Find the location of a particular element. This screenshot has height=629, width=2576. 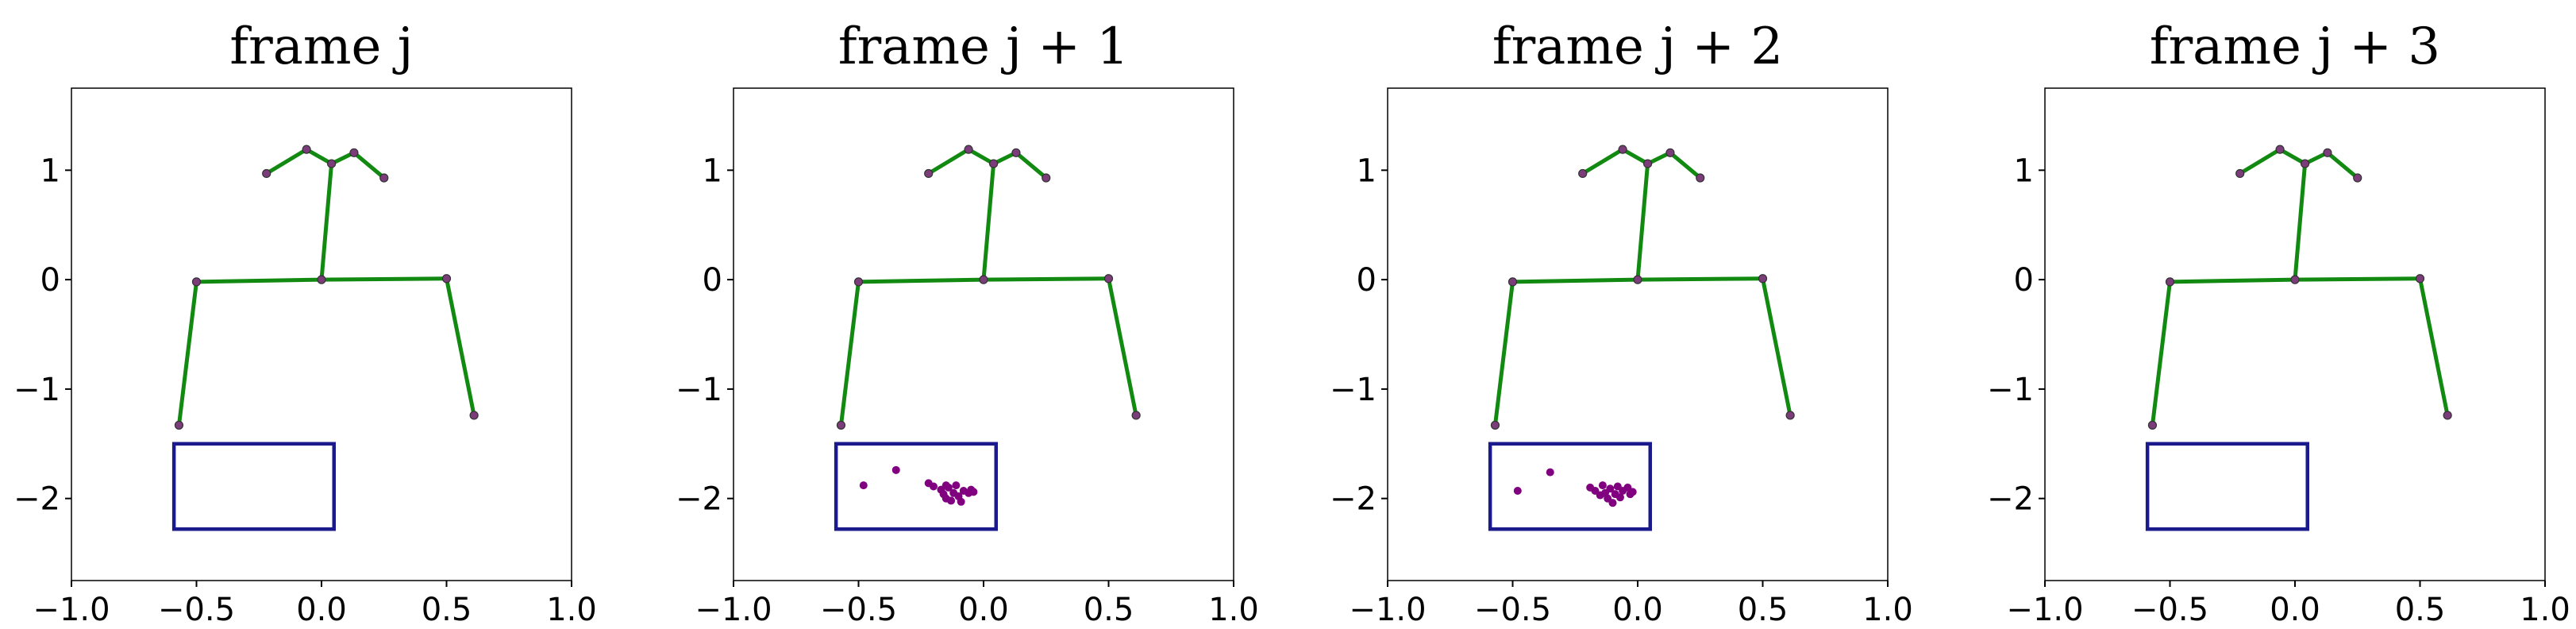

y-tick-label: −1 is located at coordinates (36, 390).